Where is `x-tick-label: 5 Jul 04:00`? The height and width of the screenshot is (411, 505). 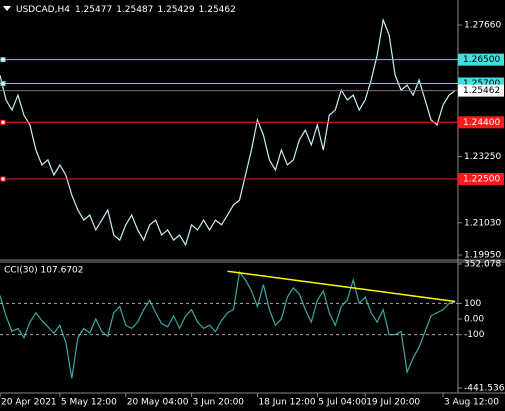 x-tick-label: 5 Jul 04:00 is located at coordinates (342, 403).